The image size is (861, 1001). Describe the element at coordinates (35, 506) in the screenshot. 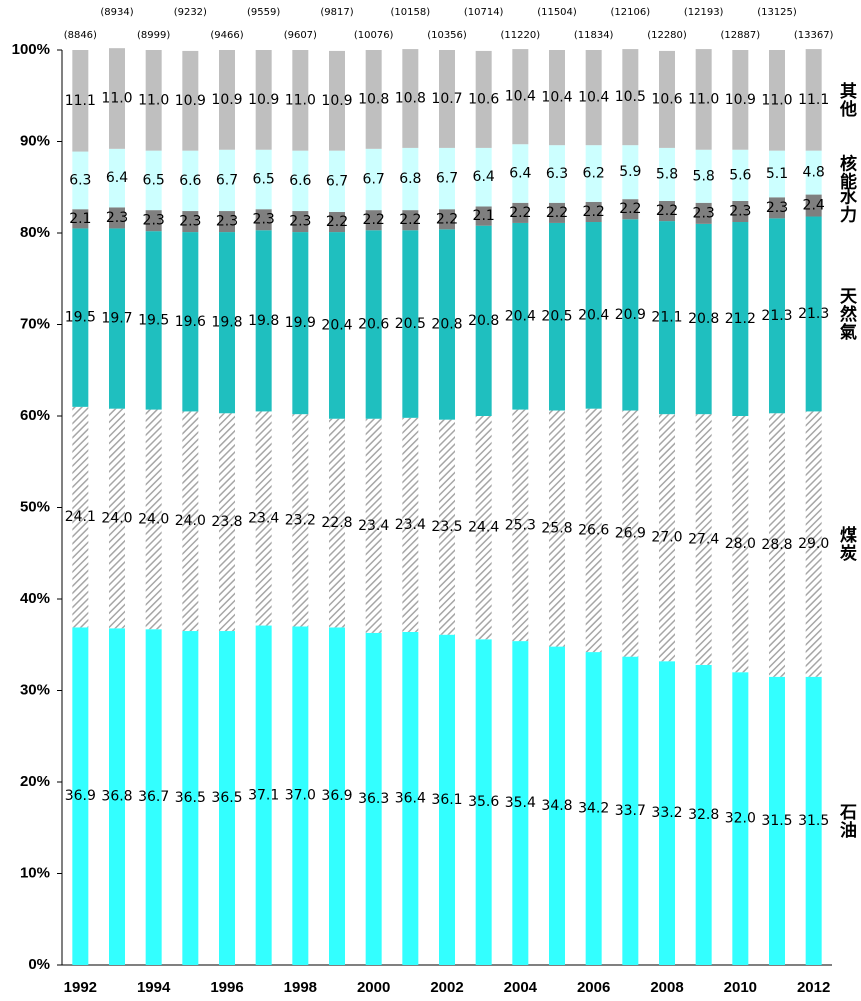

I see `y-tick-label: 50%` at that location.